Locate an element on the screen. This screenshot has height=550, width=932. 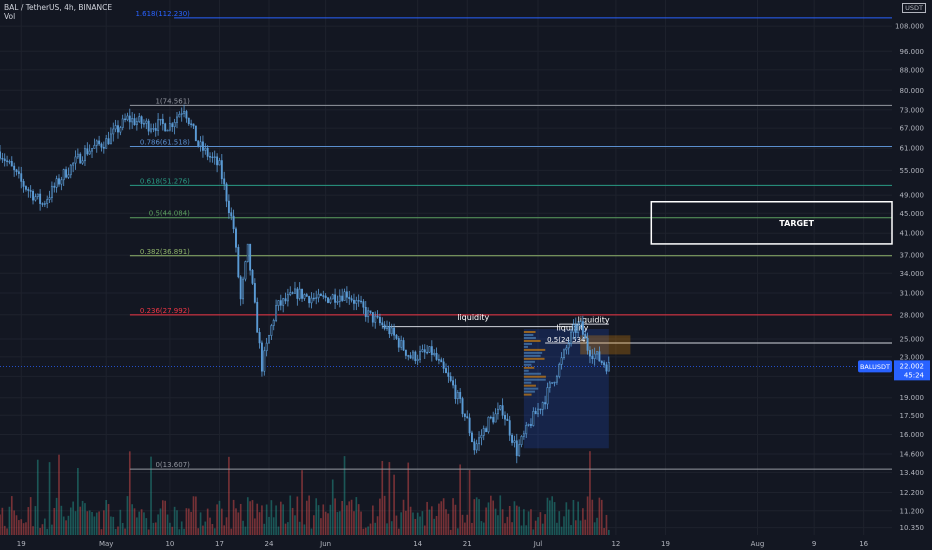
currency-badge: USDT is located at coordinates (914, 8).